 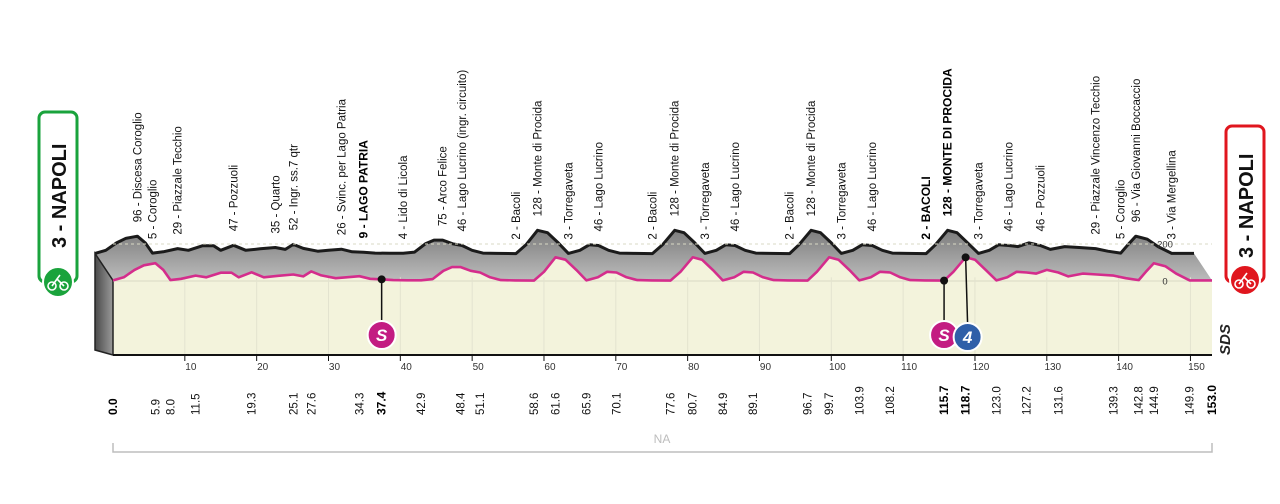 I want to click on waypoint-label-20: 2 - Bacoli, so click(x=791, y=216).